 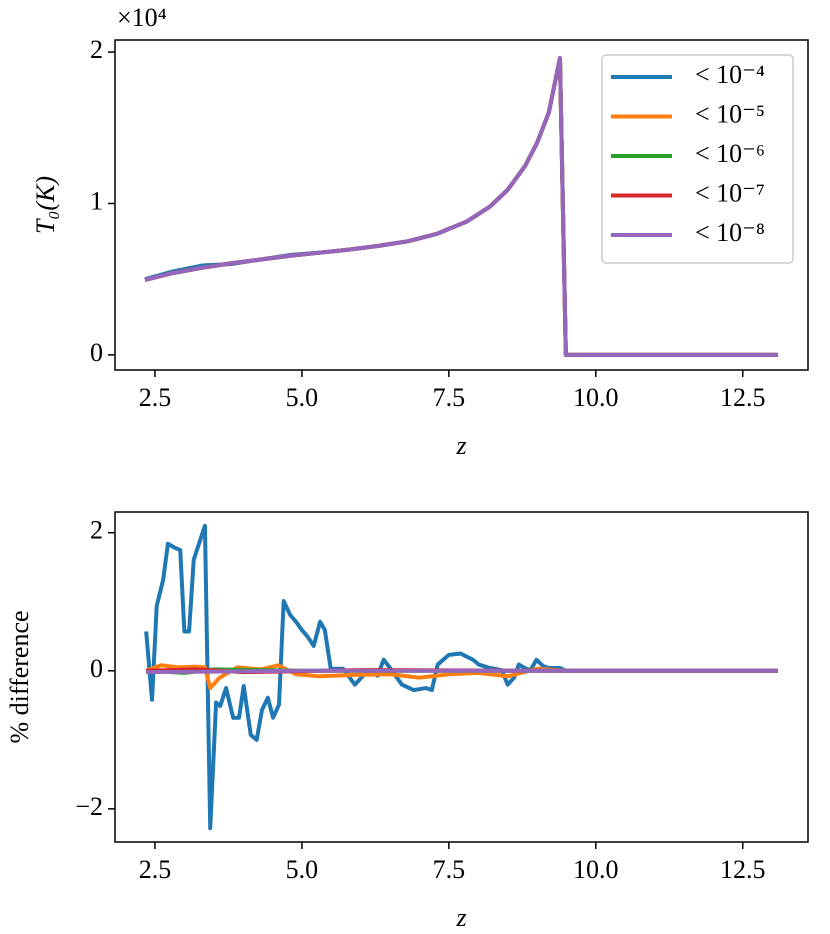 What do you see at coordinates (89, 806) in the screenshot?
I see `y-tick-label: −2` at bounding box center [89, 806].